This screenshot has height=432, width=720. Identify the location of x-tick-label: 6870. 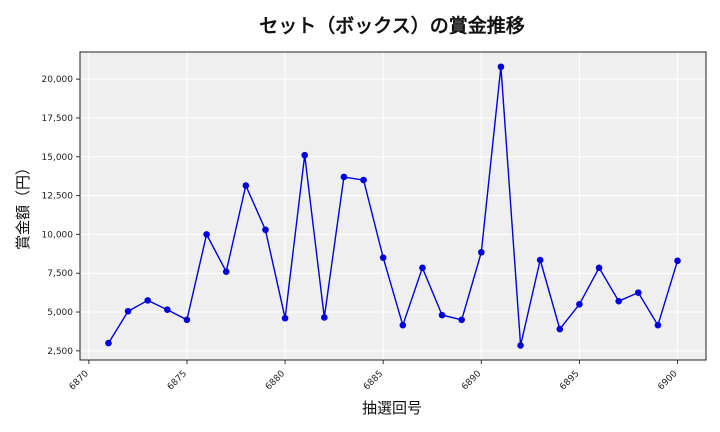
(79, 380).